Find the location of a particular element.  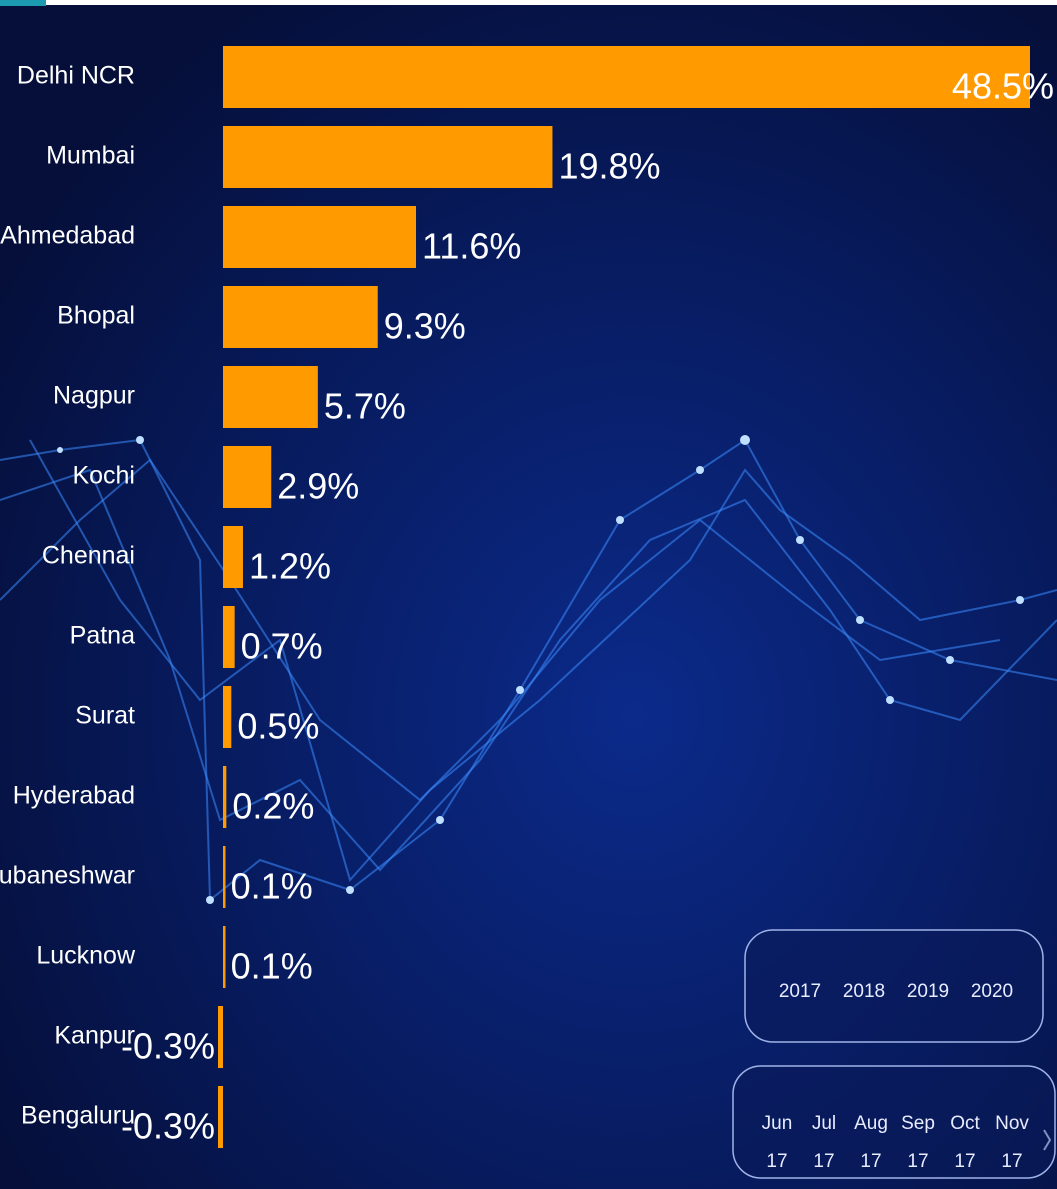

year-option: 2018 is located at coordinates (864, 991).